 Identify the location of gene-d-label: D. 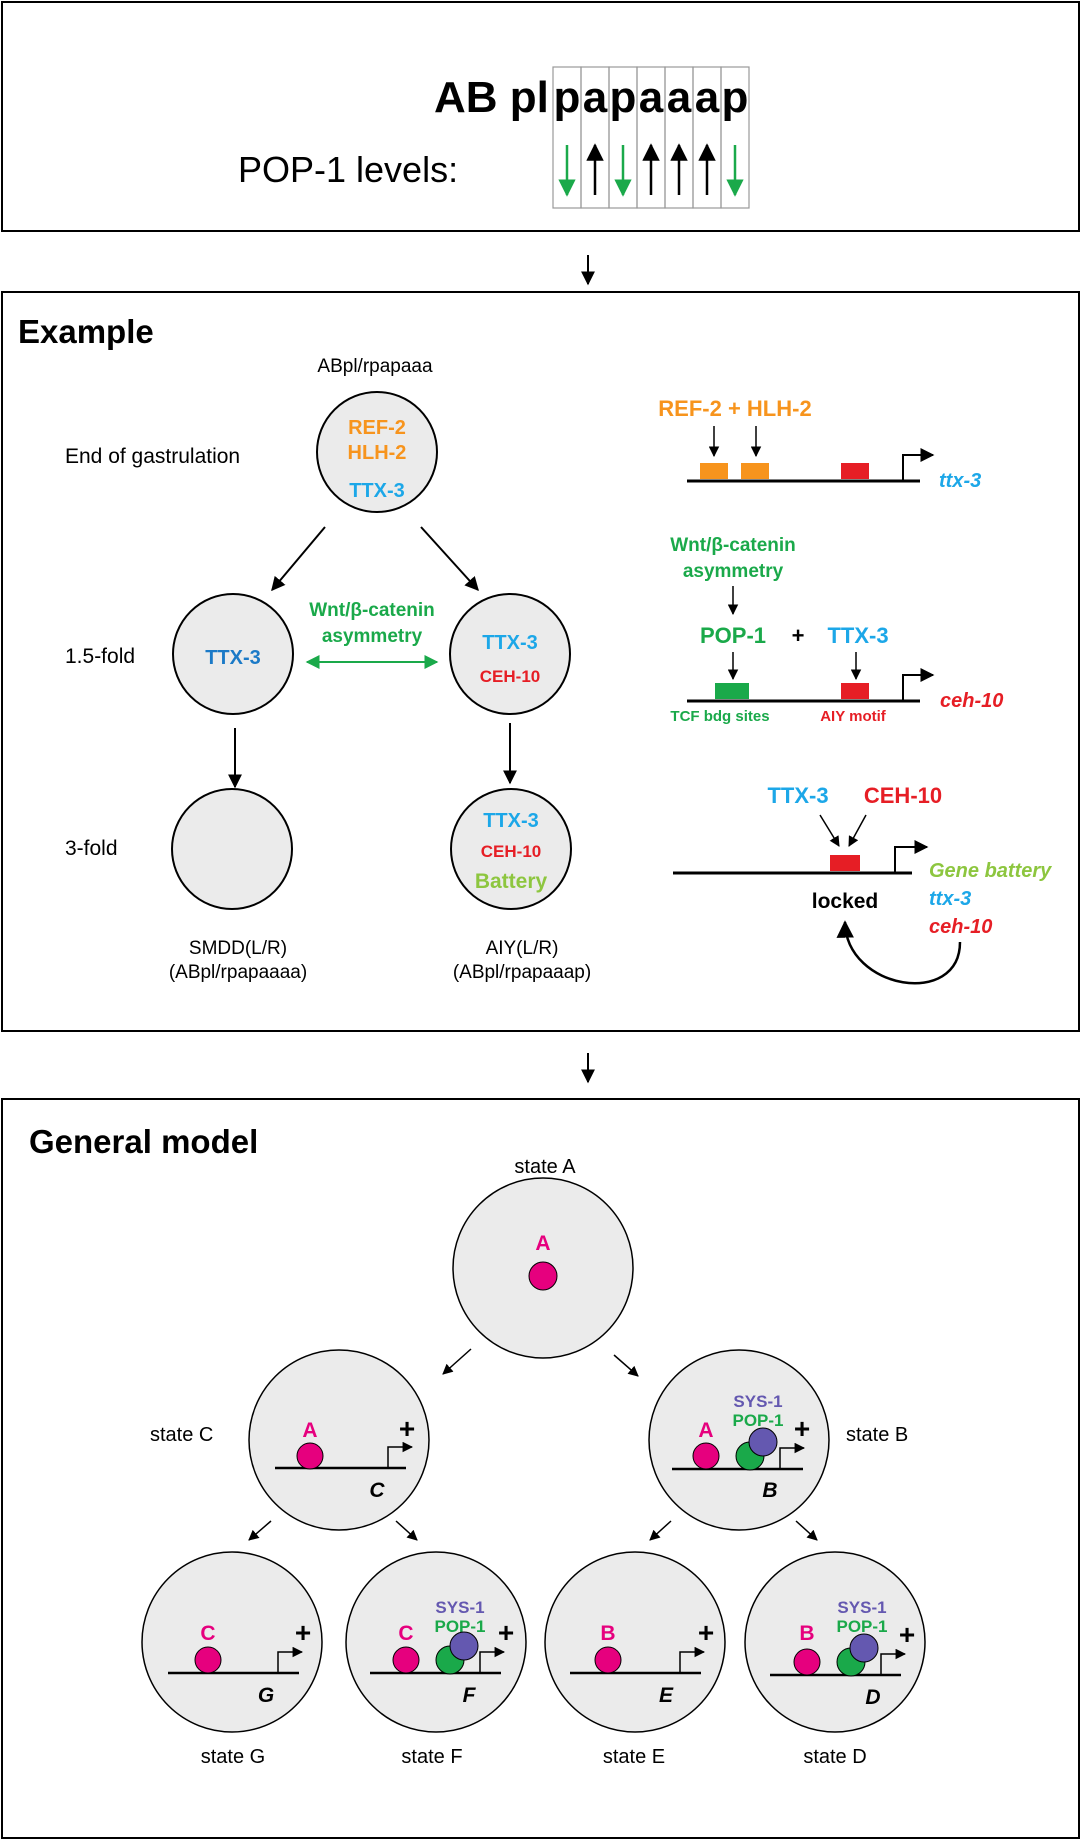
(872, 1697).